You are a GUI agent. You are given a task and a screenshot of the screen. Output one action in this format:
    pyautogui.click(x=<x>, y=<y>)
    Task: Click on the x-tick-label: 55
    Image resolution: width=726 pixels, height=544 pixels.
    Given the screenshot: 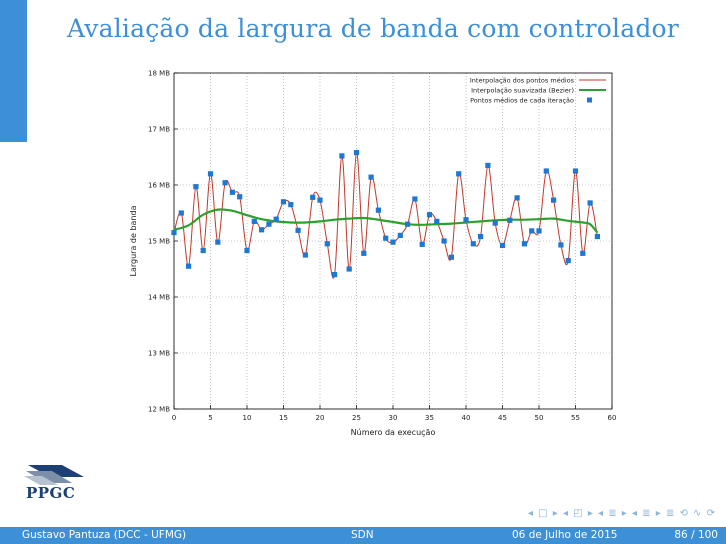 What is the action you would take?
    pyautogui.click(x=575, y=418)
    